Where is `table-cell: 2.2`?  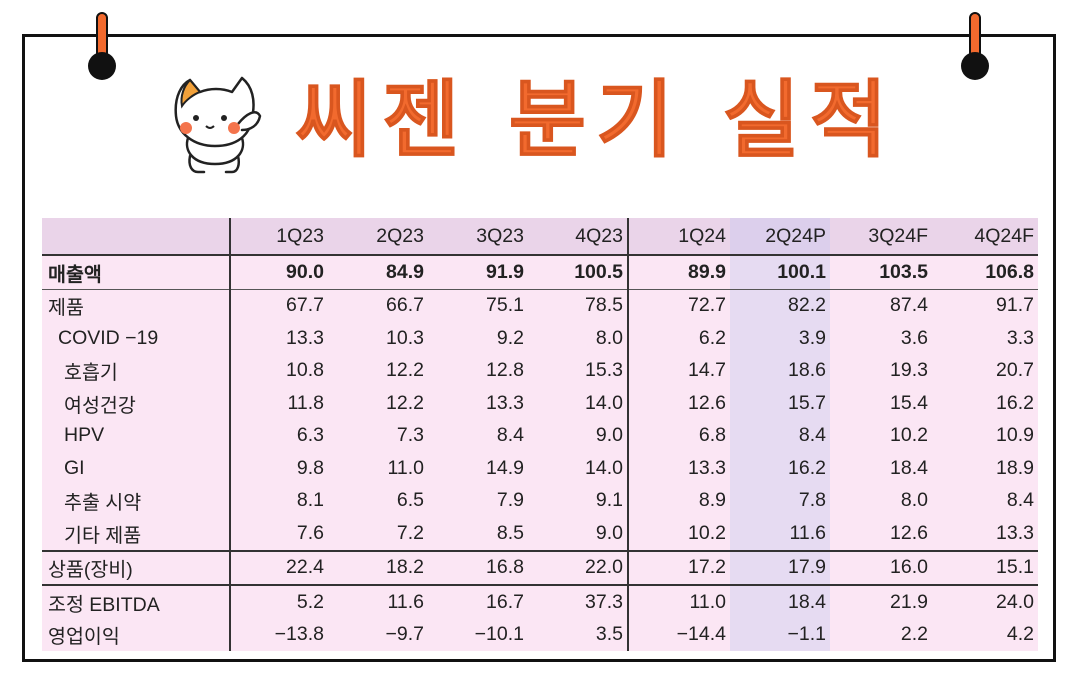
table-cell: 2.2 is located at coordinates (881, 634).